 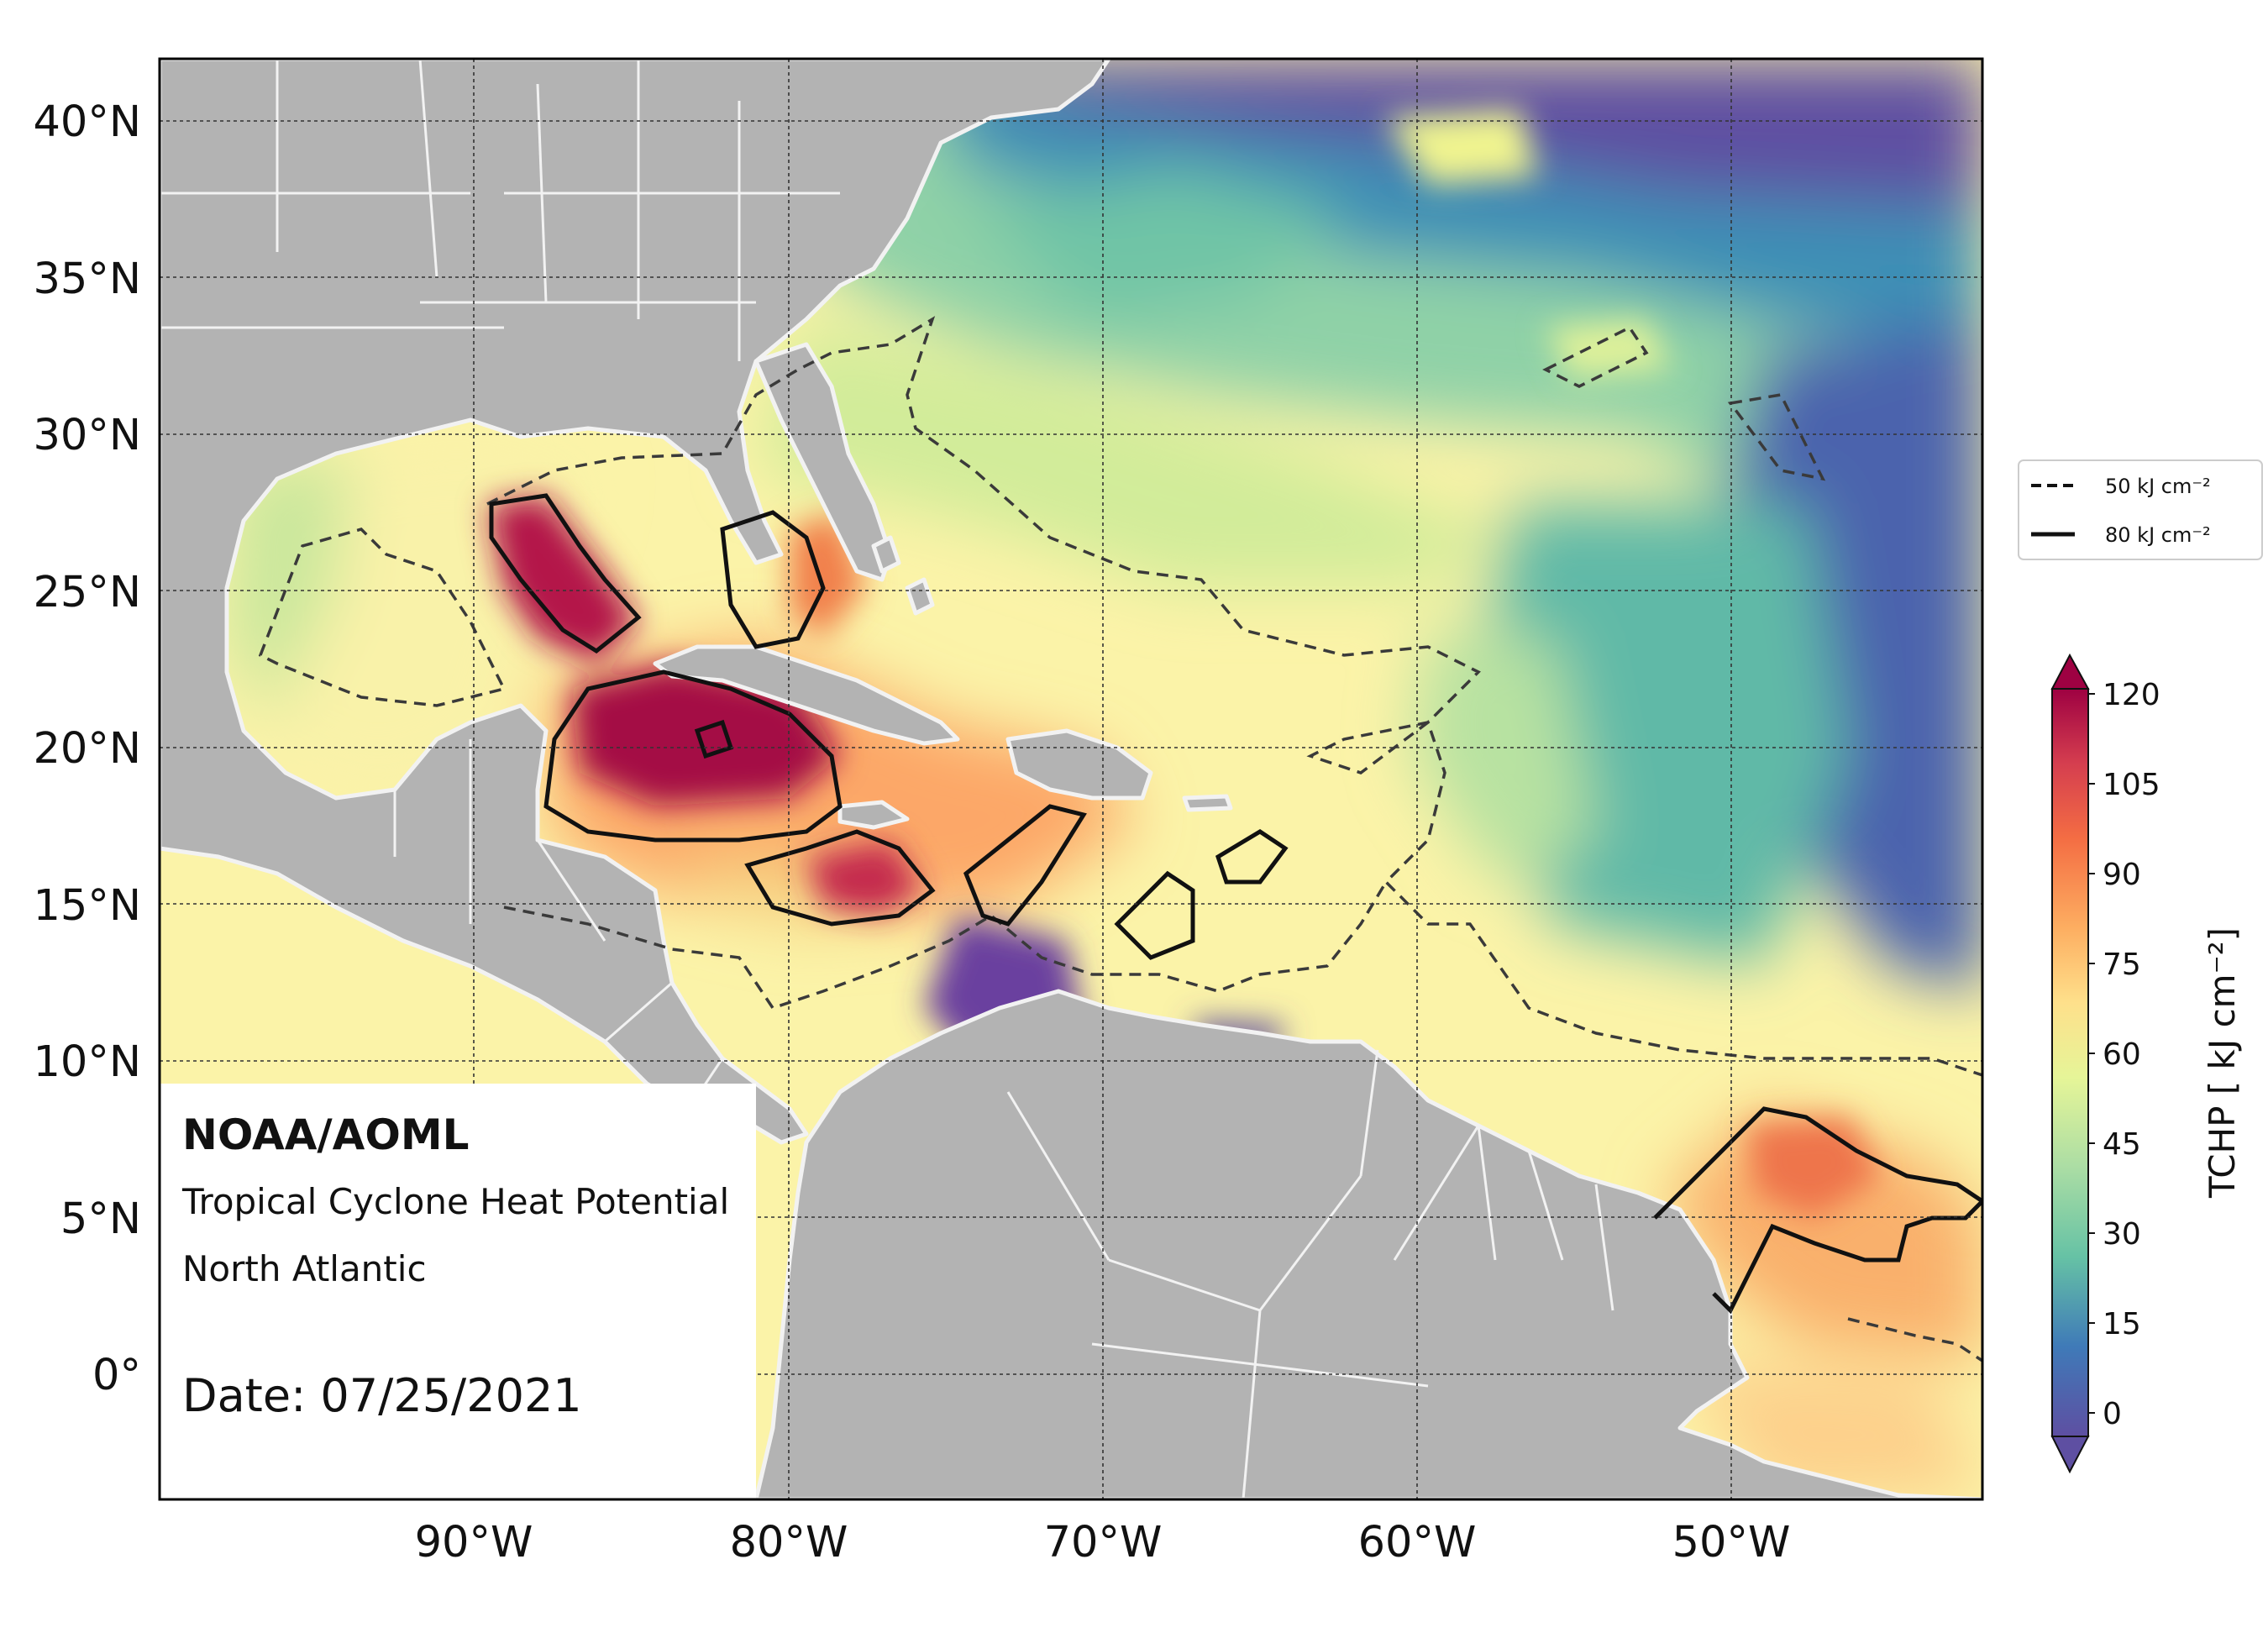 I want to click on lon-tick-label: 50°W, so click(x=1731, y=1542).